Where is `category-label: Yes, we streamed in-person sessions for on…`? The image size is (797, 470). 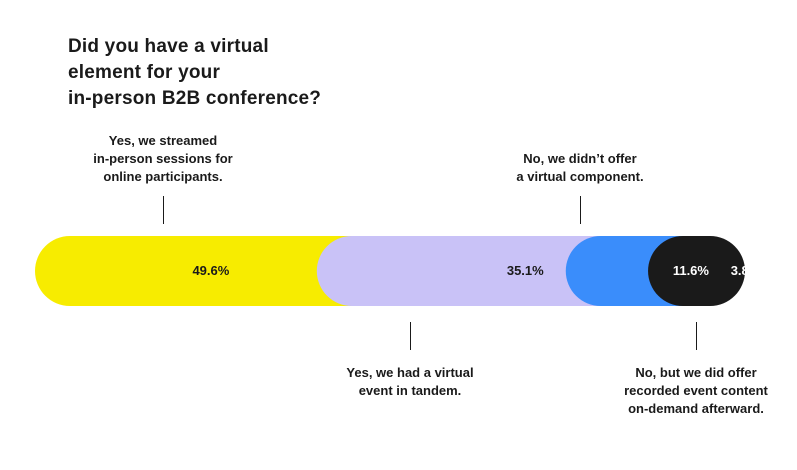 category-label: Yes, we streamed in-person sessions for on… is located at coordinates (163, 159).